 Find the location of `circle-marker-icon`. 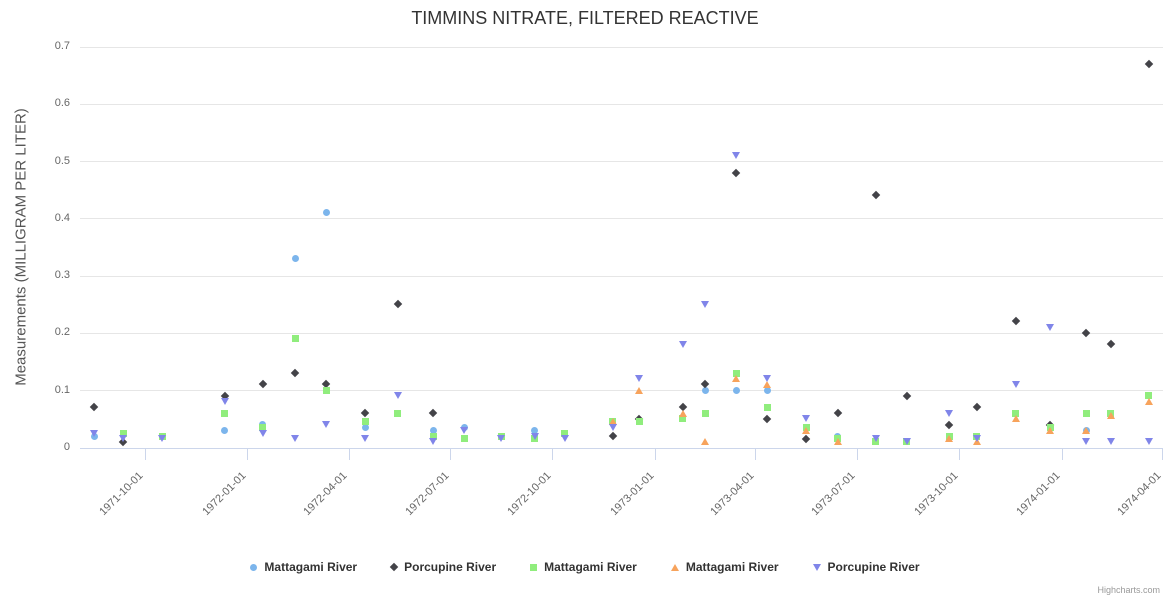

circle-marker-icon is located at coordinates (254, 567).